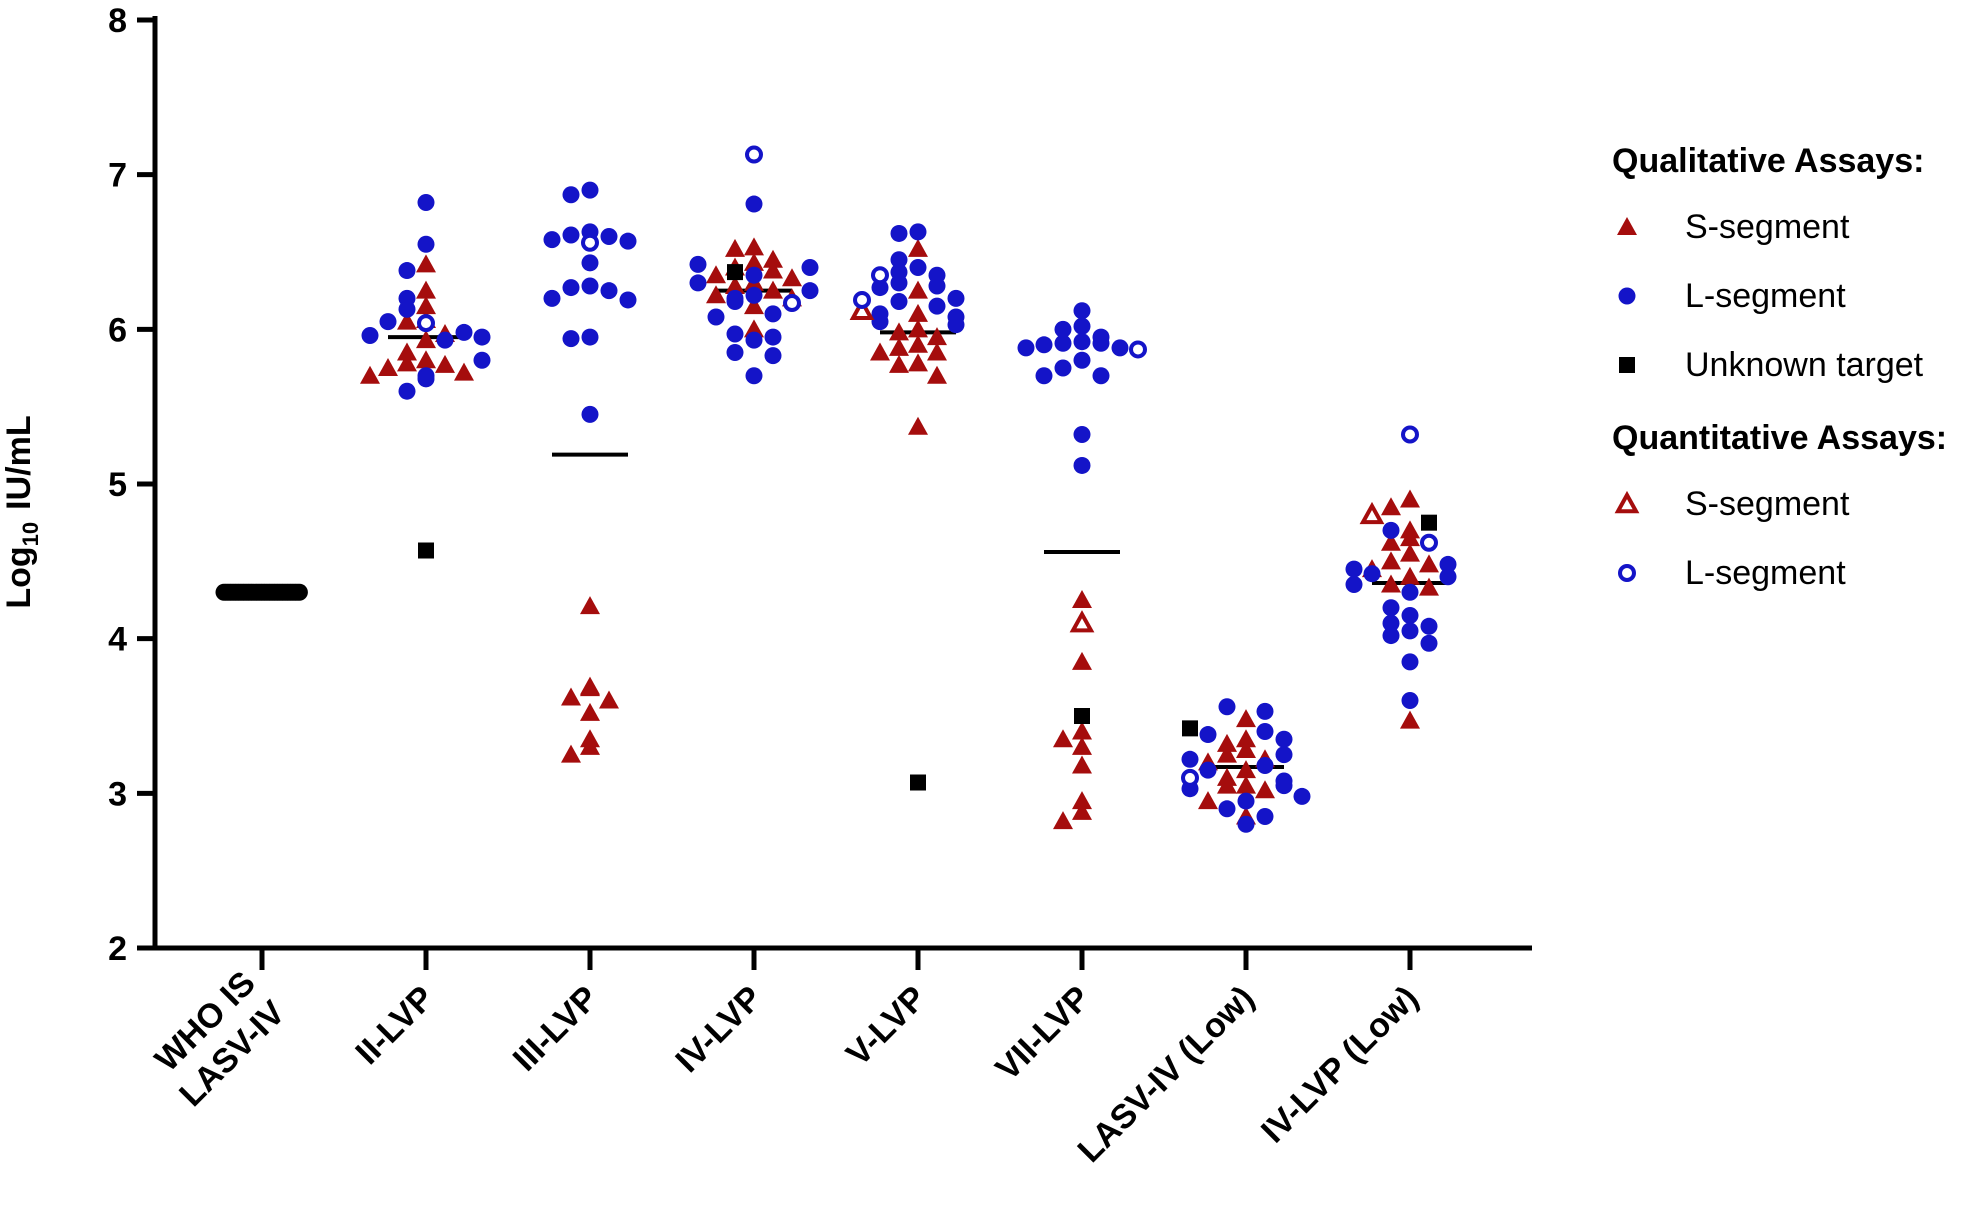 This screenshot has height=1216, width=1976. Describe the element at coordinates (19, 577) in the screenshot. I see `y-axis-label-prefix: Log` at that location.